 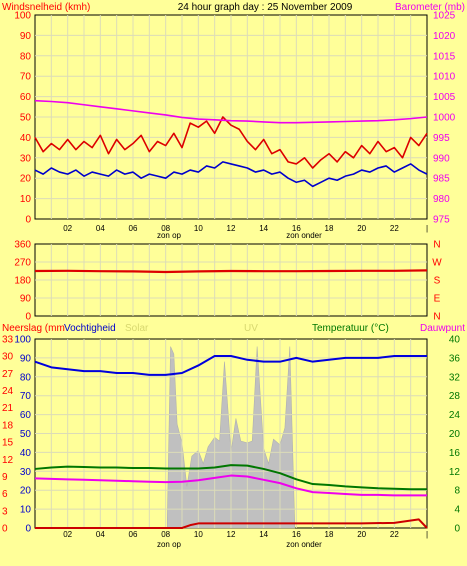 I want to click on wind-speed-tick-label: 20, so click(x=26, y=179).